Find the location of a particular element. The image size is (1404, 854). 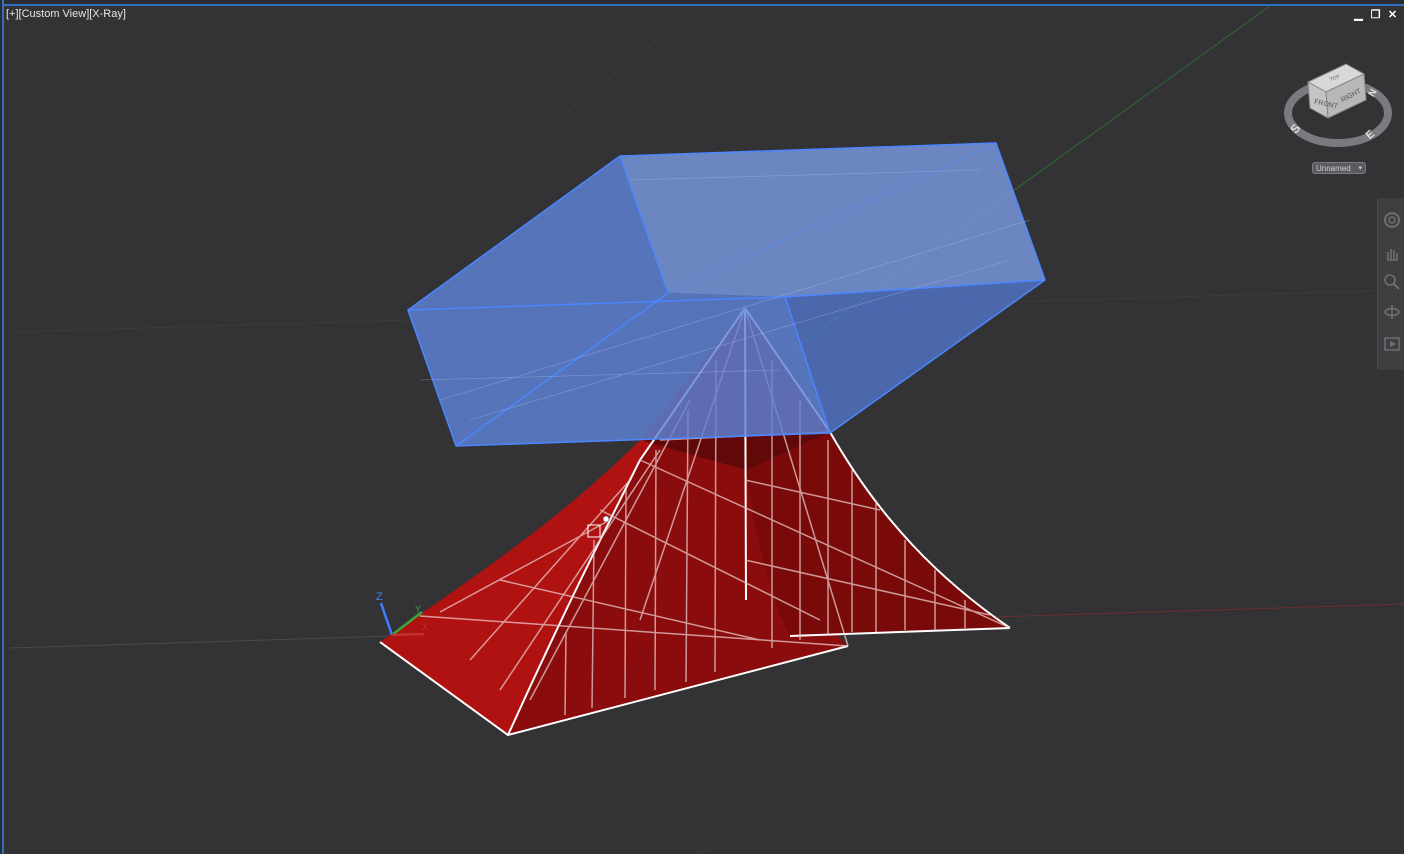

selection-grip is located at coordinates (594, 531).